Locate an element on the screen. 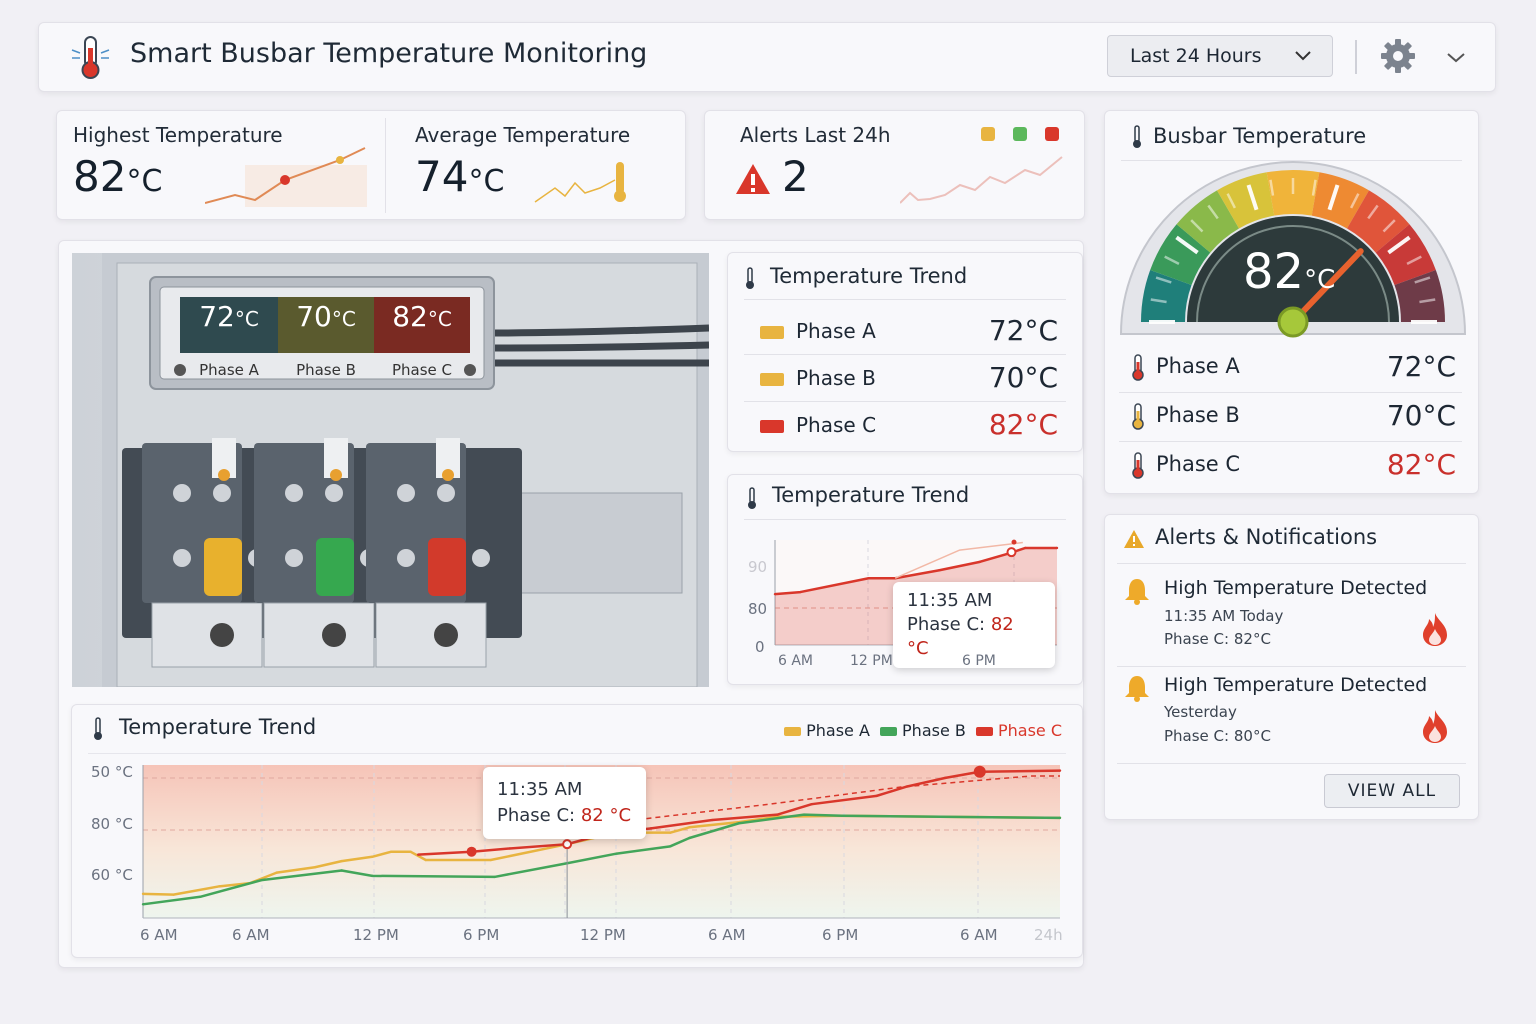 Image resolution: width=1536 pixels, height=1024 pixels. legend-phase-c: Phase C is located at coordinates (1018, 730).